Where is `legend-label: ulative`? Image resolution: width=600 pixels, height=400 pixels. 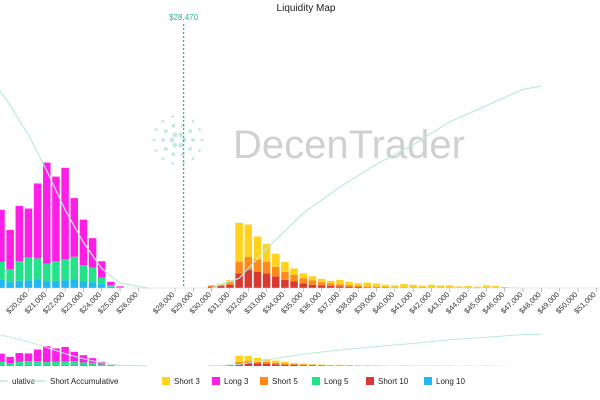
legend-label: ulative is located at coordinates (24, 381).